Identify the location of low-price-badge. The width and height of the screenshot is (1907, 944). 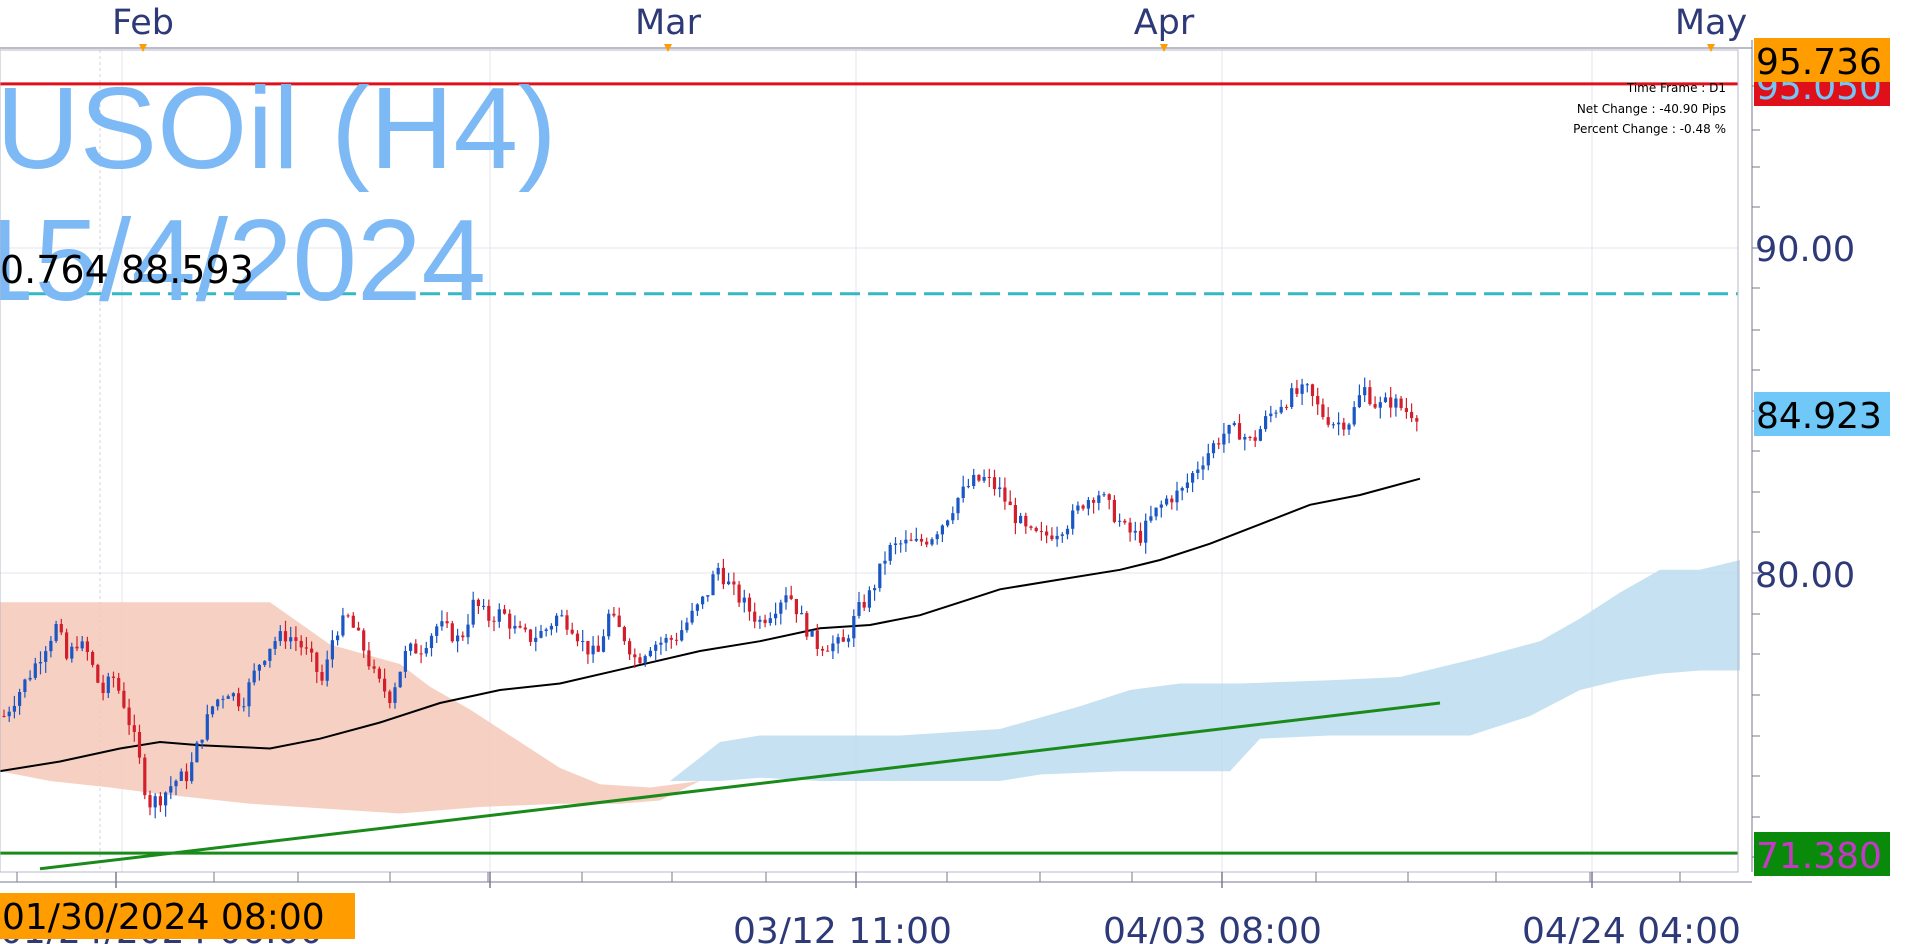
(1822, 854).